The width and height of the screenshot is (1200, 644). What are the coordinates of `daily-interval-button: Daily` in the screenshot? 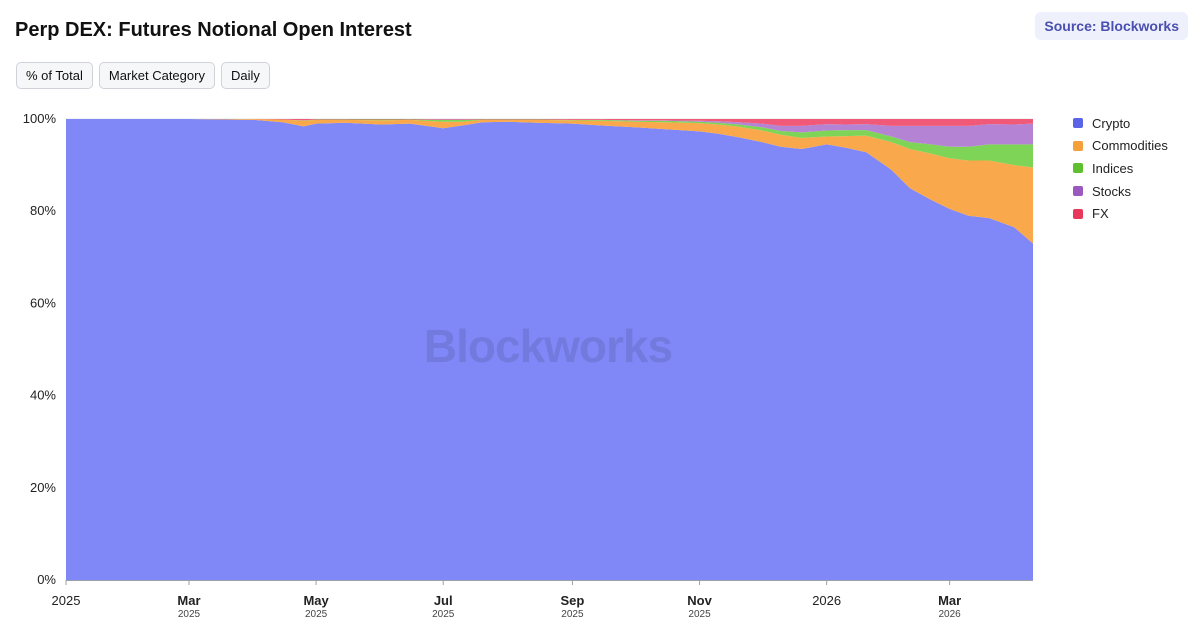 It's located at (245, 75).